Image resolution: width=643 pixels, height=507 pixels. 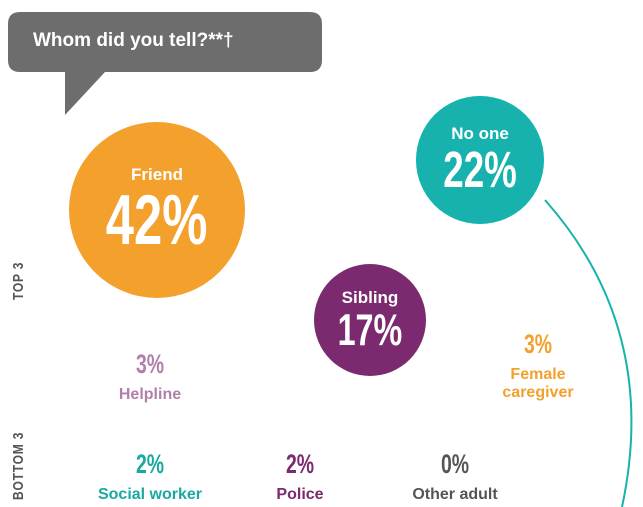 What do you see at coordinates (165, 63) in the screenshot?
I see `speech-bubble` at bounding box center [165, 63].